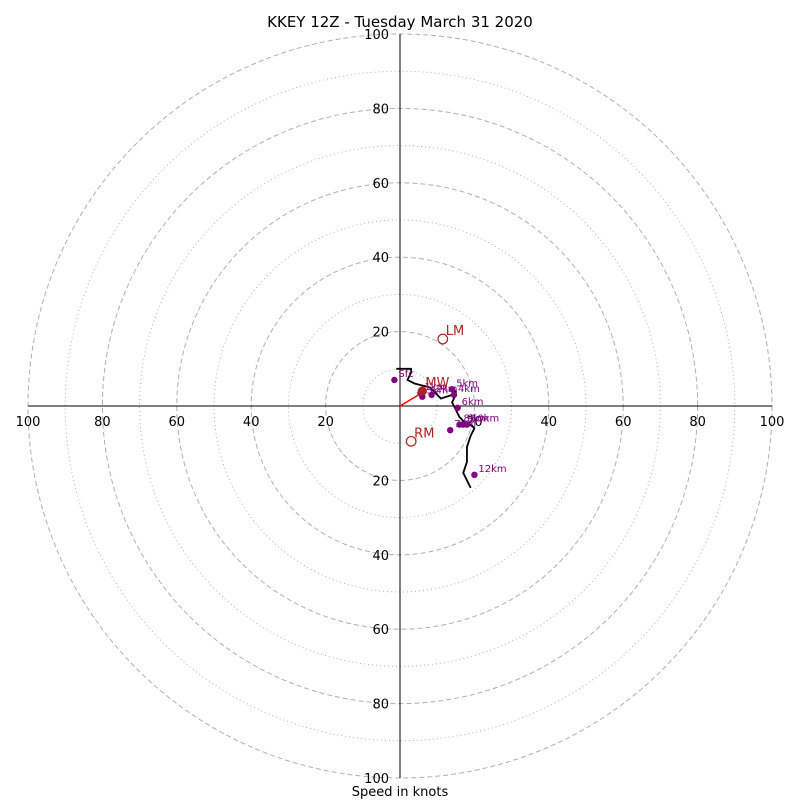 This screenshot has width=800, height=800. What do you see at coordinates (447, 389) in the screenshot?
I see `height-marker-label: 2km` at bounding box center [447, 389].